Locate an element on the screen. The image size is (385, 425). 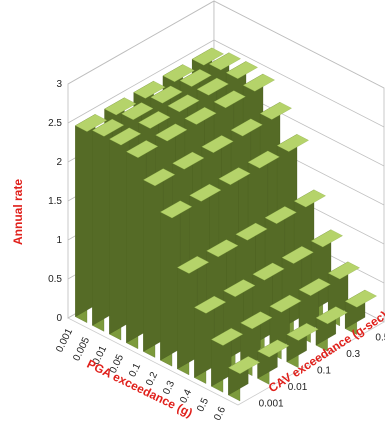
z-axis-title: Annual rate is located at coordinates (18, 212).